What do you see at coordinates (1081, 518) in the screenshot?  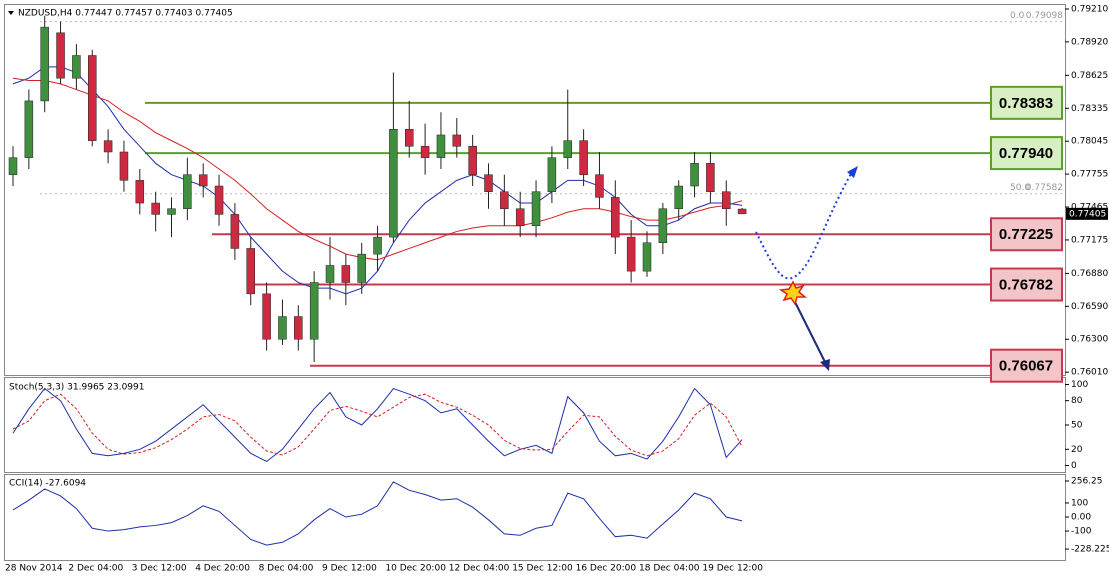 I see `y-tick-label: 0.00` at bounding box center [1081, 518].